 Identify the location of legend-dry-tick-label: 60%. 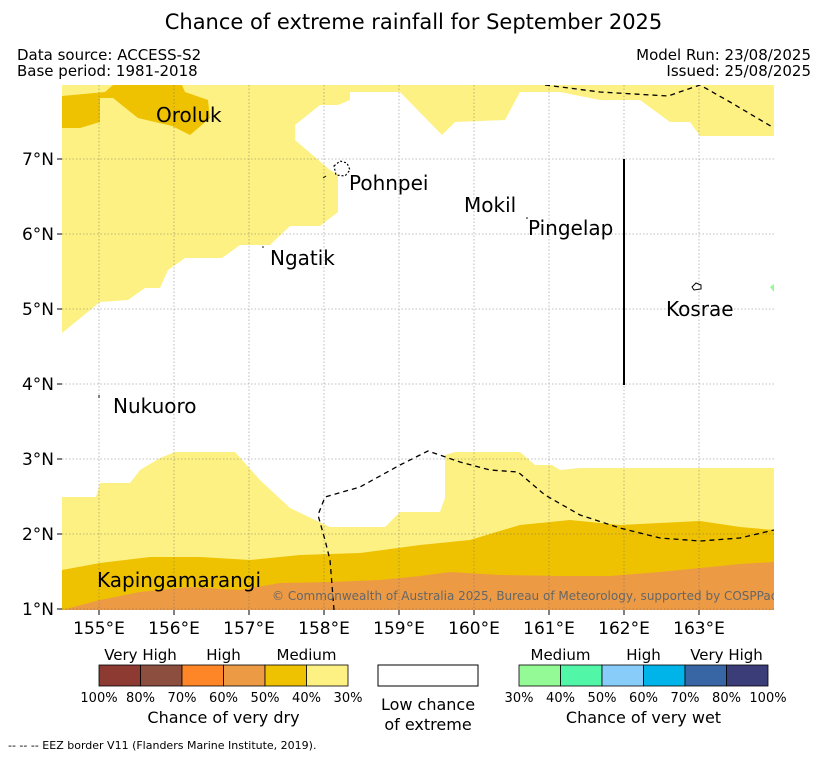
(223, 698).